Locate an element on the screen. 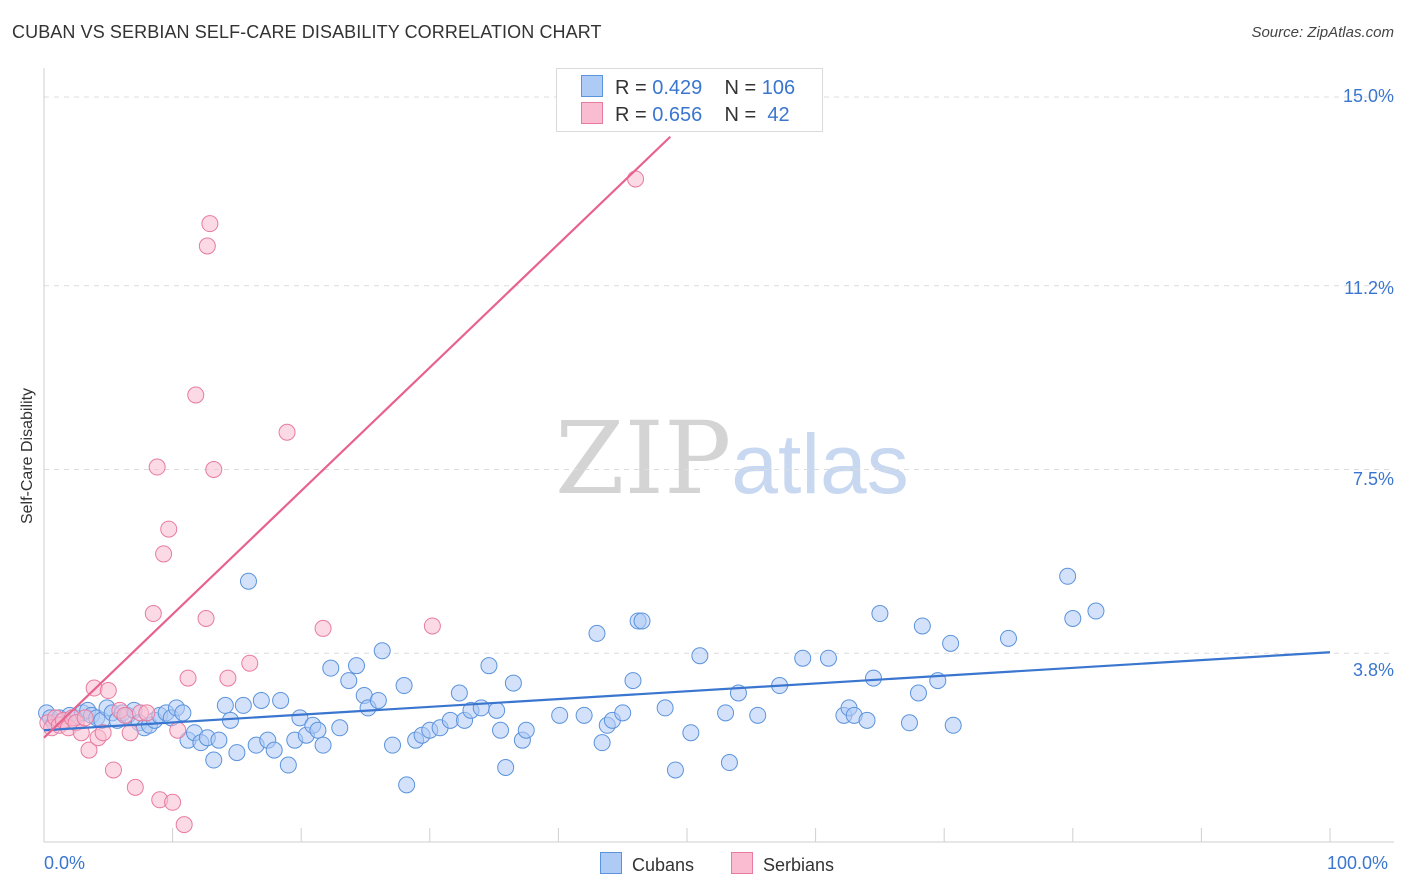  bottom-legend-cubans: Cubans is located at coordinates (647, 864).